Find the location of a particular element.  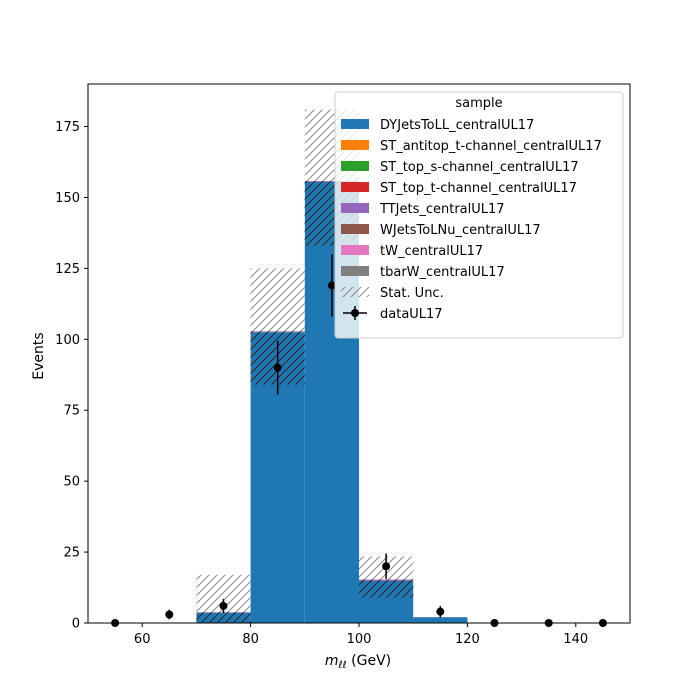

x-tick-label-4: 140 is located at coordinates (575, 639).